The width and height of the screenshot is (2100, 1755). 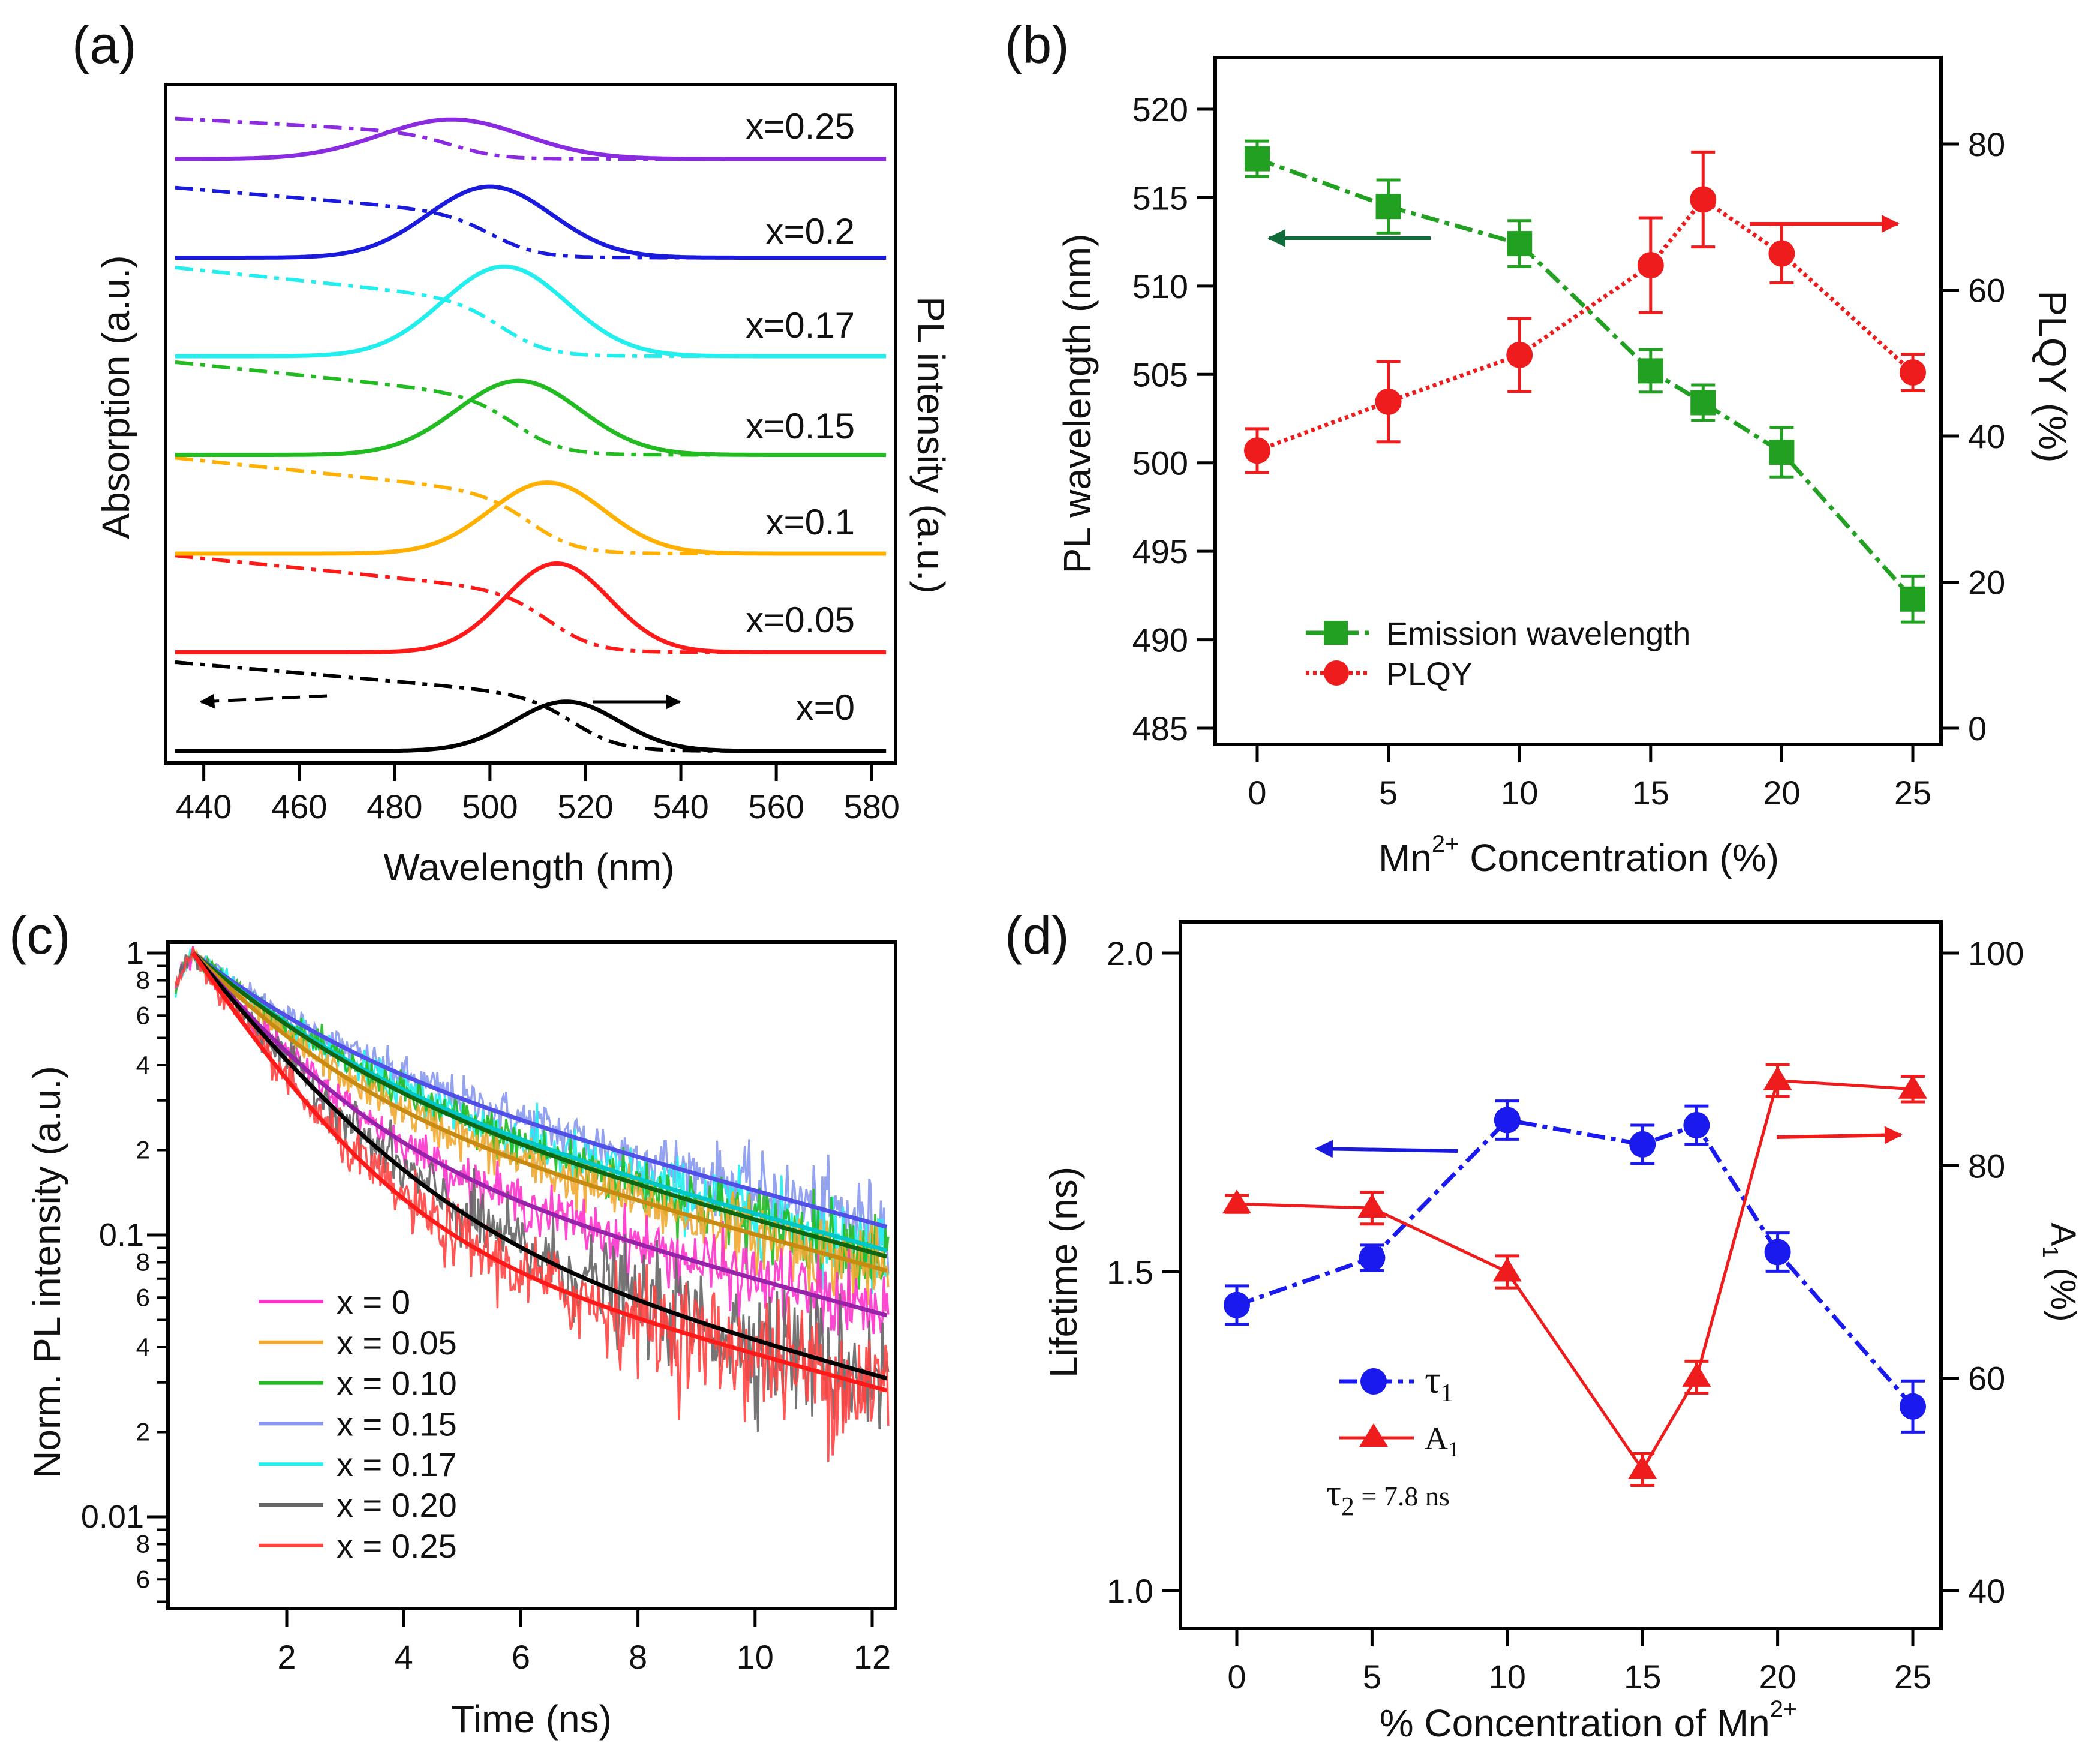 I want to click on panel-label-a: (a), so click(x=104, y=45).